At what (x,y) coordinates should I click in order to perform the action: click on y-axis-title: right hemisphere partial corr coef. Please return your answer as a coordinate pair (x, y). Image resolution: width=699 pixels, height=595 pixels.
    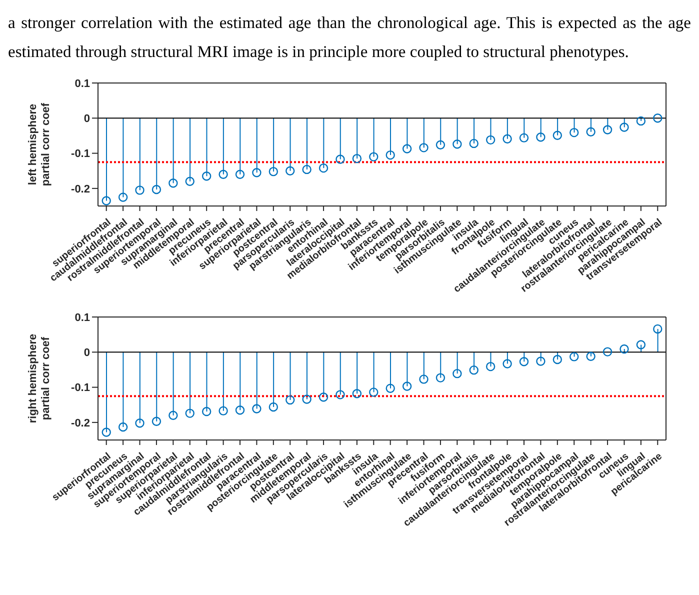
    Looking at the image, I should click on (39, 379).